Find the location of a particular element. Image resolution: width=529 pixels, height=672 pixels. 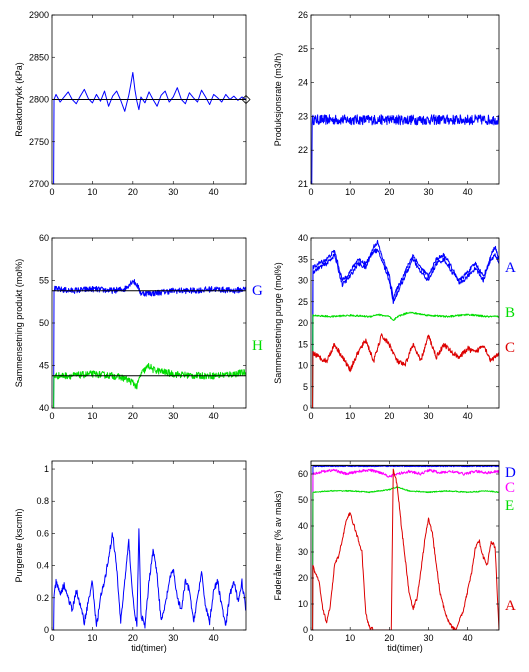

series-line-b is located at coordinates (405, 359).